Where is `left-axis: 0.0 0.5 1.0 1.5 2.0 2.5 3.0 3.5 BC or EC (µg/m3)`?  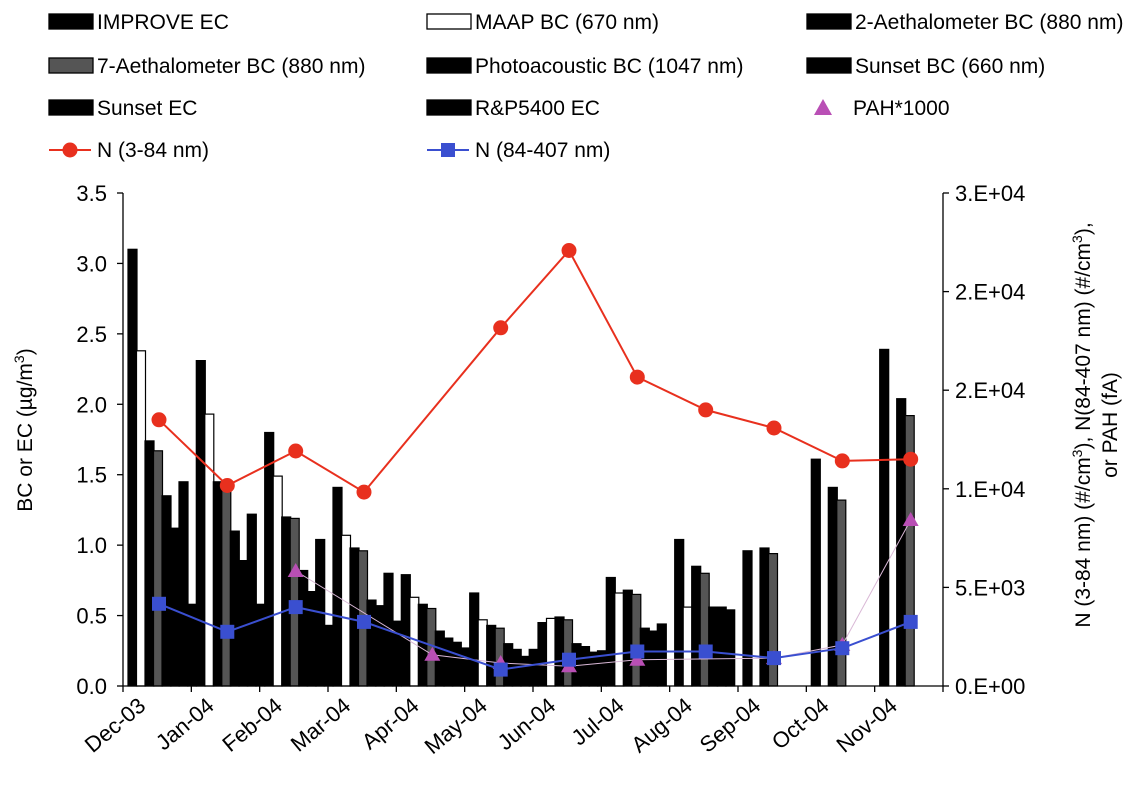 left-axis: 0.0 0.5 1.0 1.5 2.0 2.5 3.0 3.5 BC or EC (µg/m3) is located at coordinates (67, 440).